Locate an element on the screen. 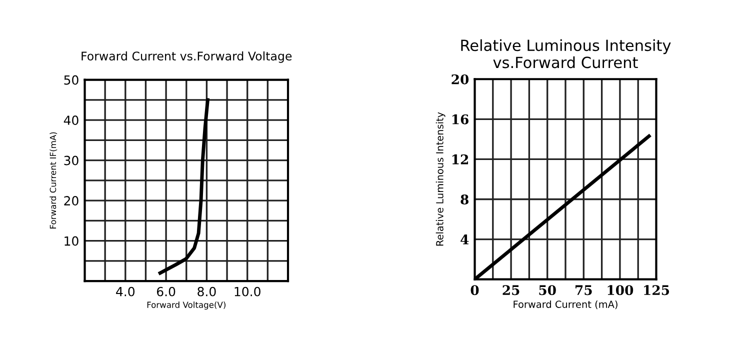 Image resolution: width=750 pixels, height=347 pixels. x-tick-label: 0 is located at coordinates (474, 290).